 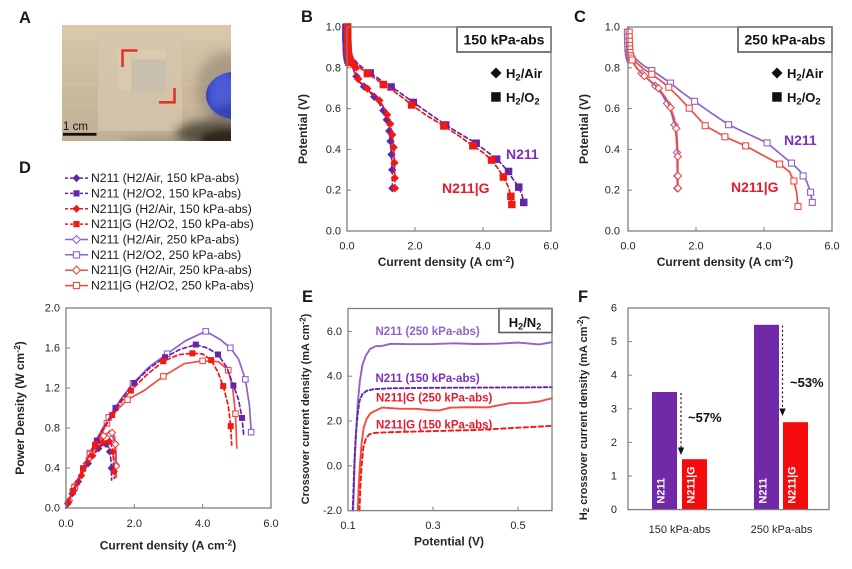 What do you see at coordinates (583, 417) in the screenshot?
I see `svg-text:H2 crossover current density (: H2 crossover current density (mA cm-2)` at bounding box center [583, 417].